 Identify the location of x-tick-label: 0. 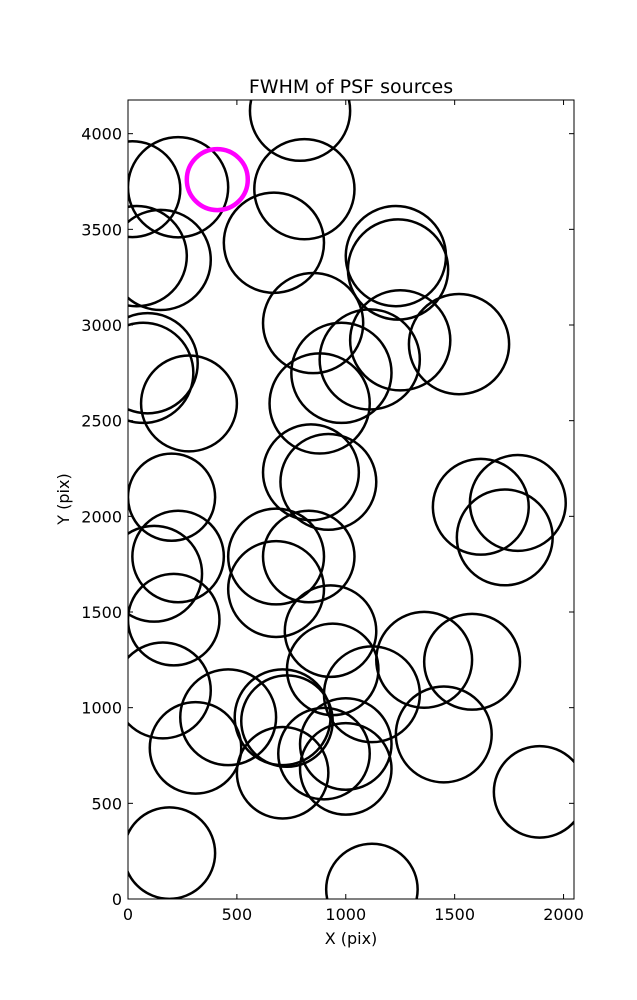
(128, 914).